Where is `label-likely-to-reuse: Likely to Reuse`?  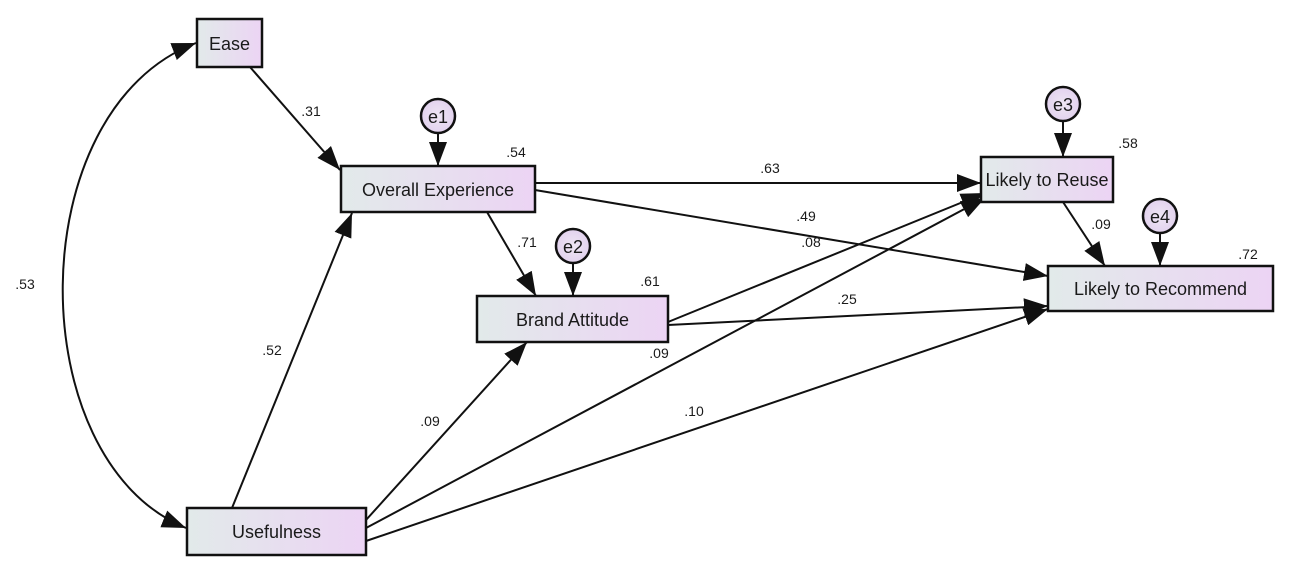 label-likely-to-reuse: Likely to Reuse is located at coordinates (1046, 180).